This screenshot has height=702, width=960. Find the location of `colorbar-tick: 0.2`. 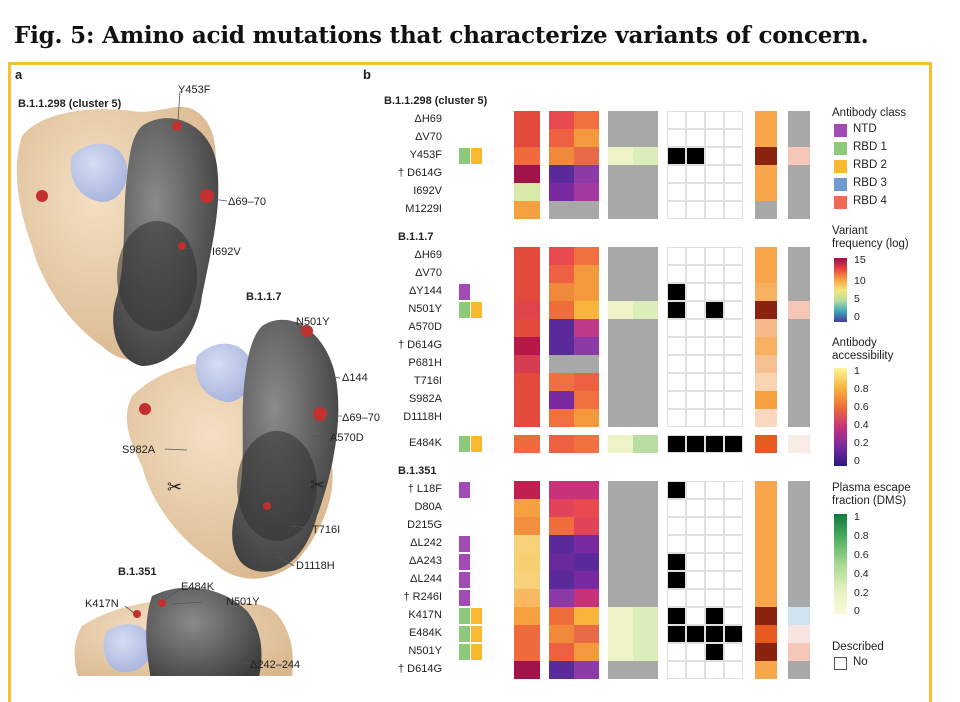

colorbar-tick: 0.2 is located at coordinates (861, 593).